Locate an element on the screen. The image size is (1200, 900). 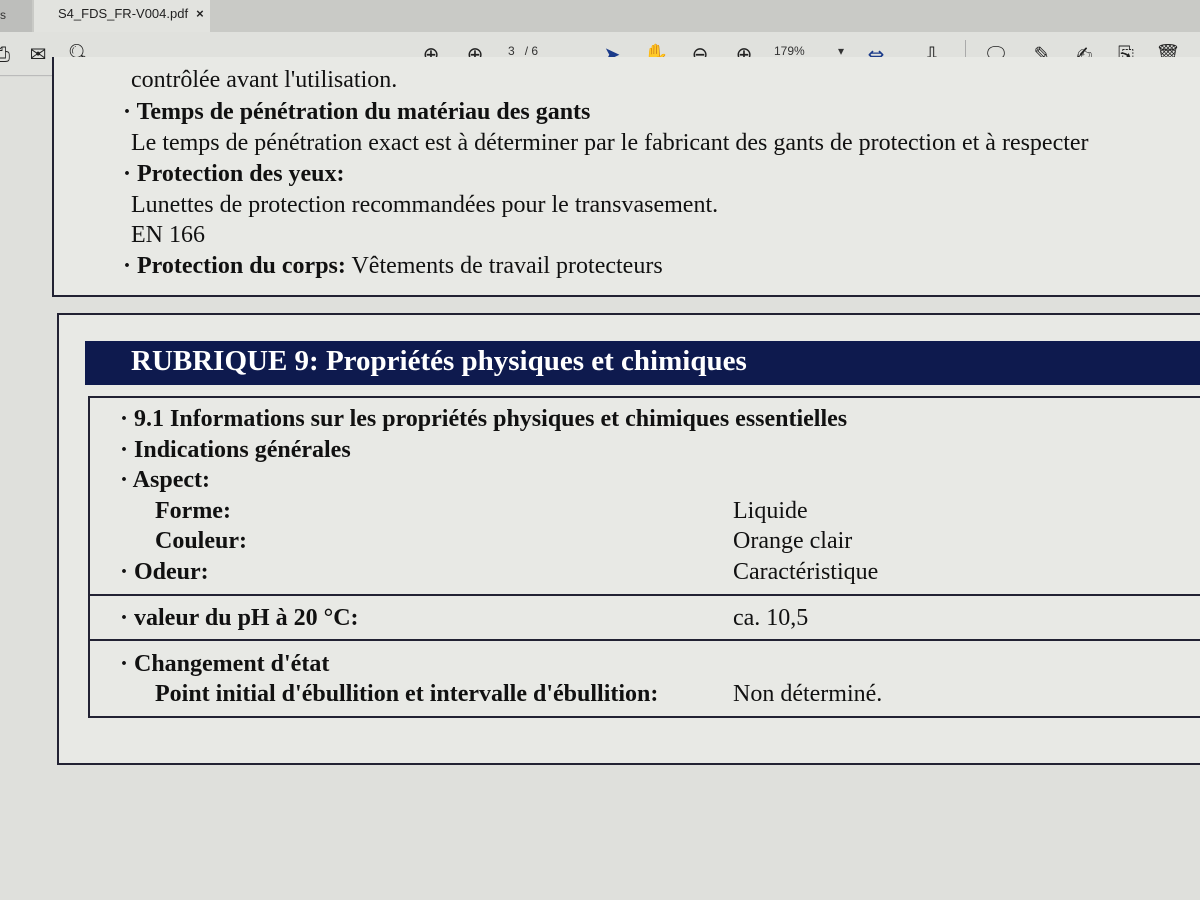
tab-label: S4_FDS_FR-V004.pdf is located at coordinates (123, 13).